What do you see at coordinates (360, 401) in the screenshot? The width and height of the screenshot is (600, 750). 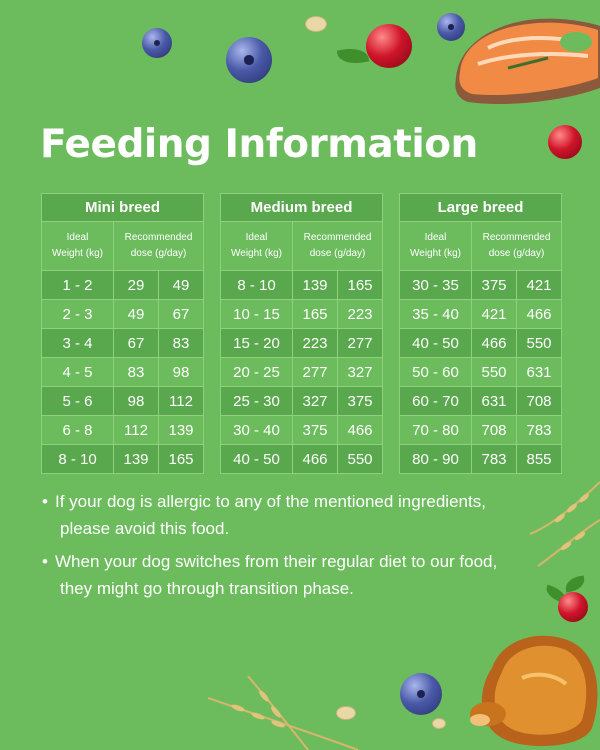 I see `dose-max-cell: 375` at bounding box center [360, 401].